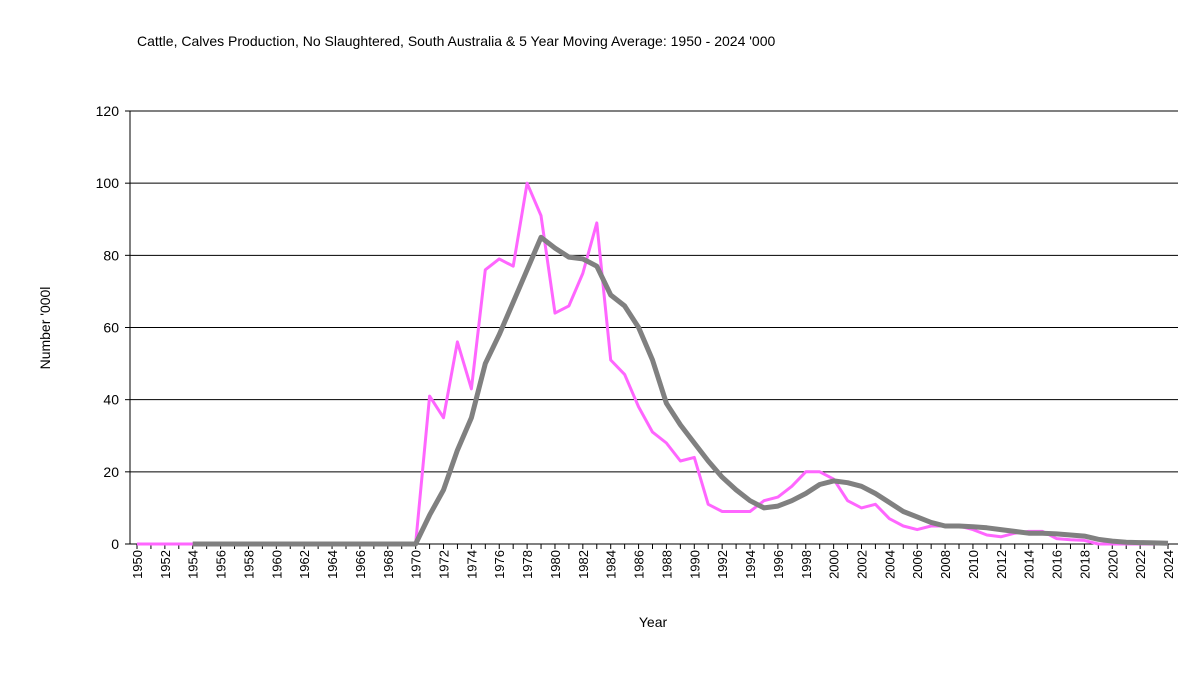  Describe the element at coordinates (111, 255) in the screenshot. I see `y-tick-label: 80` at that location.